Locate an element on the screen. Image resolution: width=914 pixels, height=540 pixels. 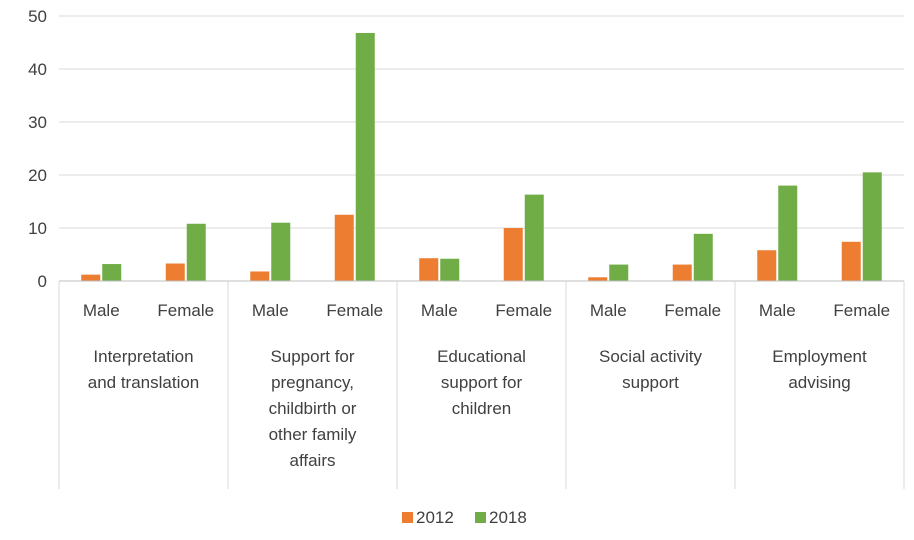
y-tick-label: 30 is located at coordinates (37, 122).